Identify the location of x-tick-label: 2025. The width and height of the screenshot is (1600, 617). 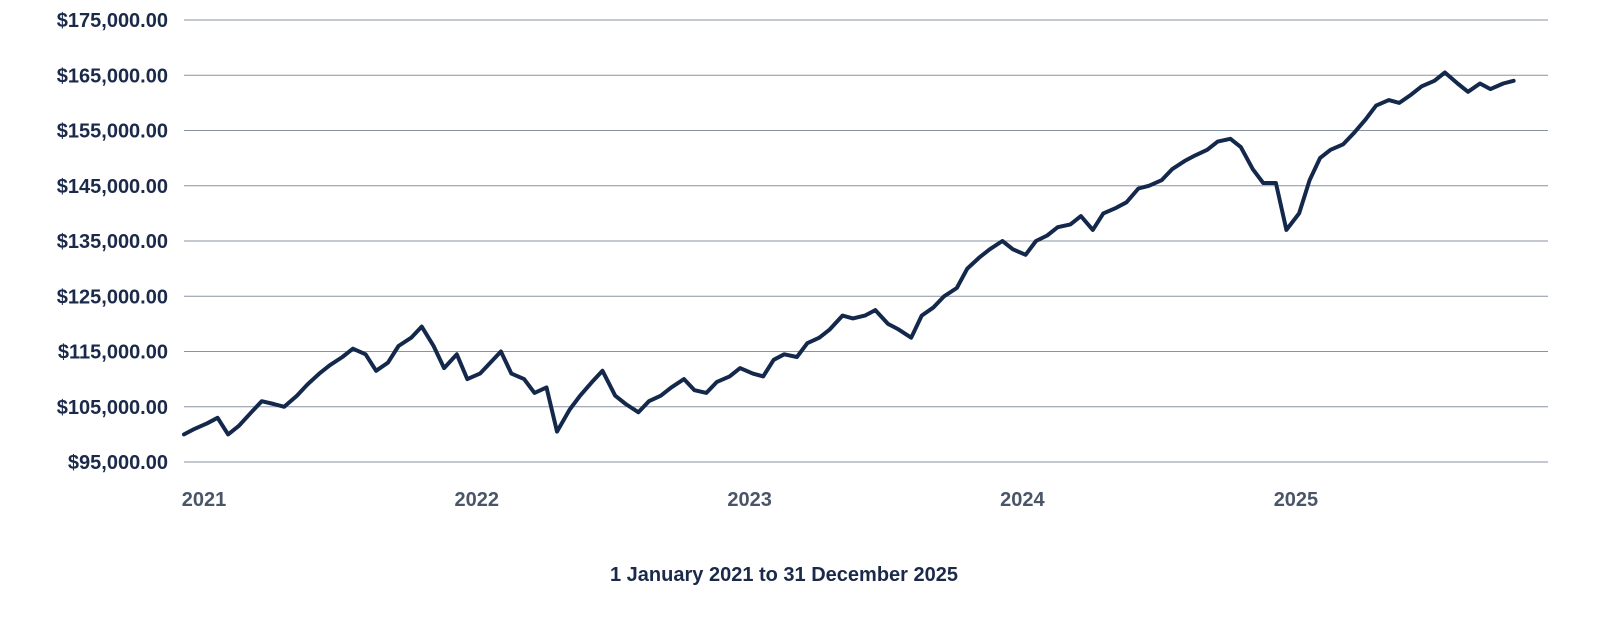
(1296, 500).